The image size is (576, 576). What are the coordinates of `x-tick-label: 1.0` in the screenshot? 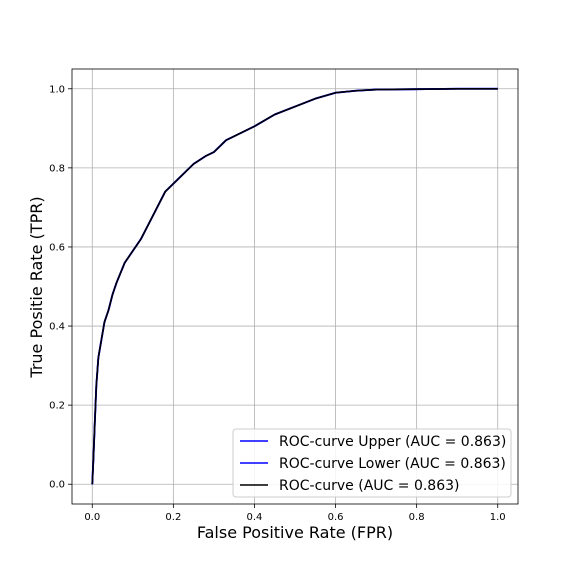 It's located at (498, 517).